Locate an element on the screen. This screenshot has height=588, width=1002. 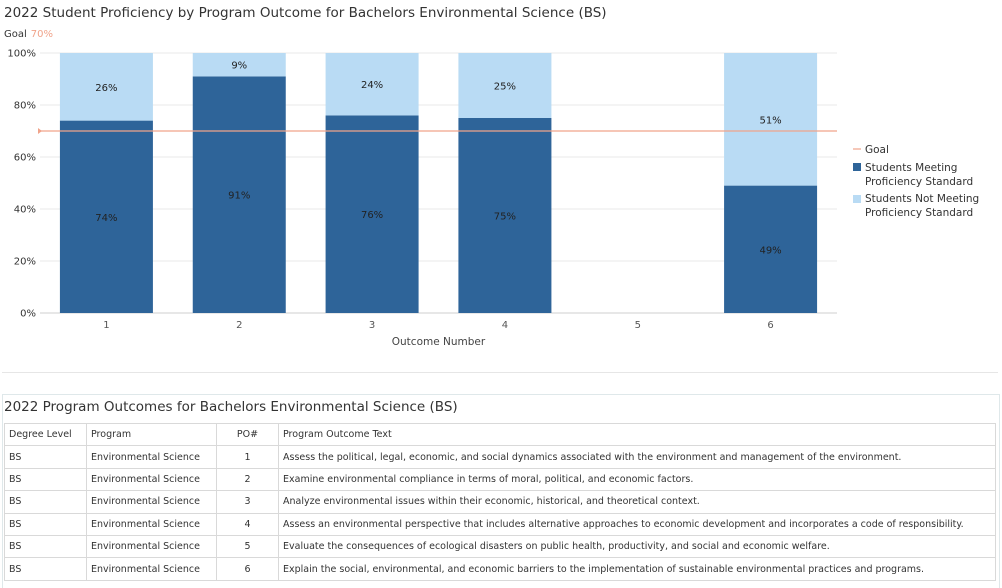
x-tick-label: 5 is located at coordinates (638, 325).